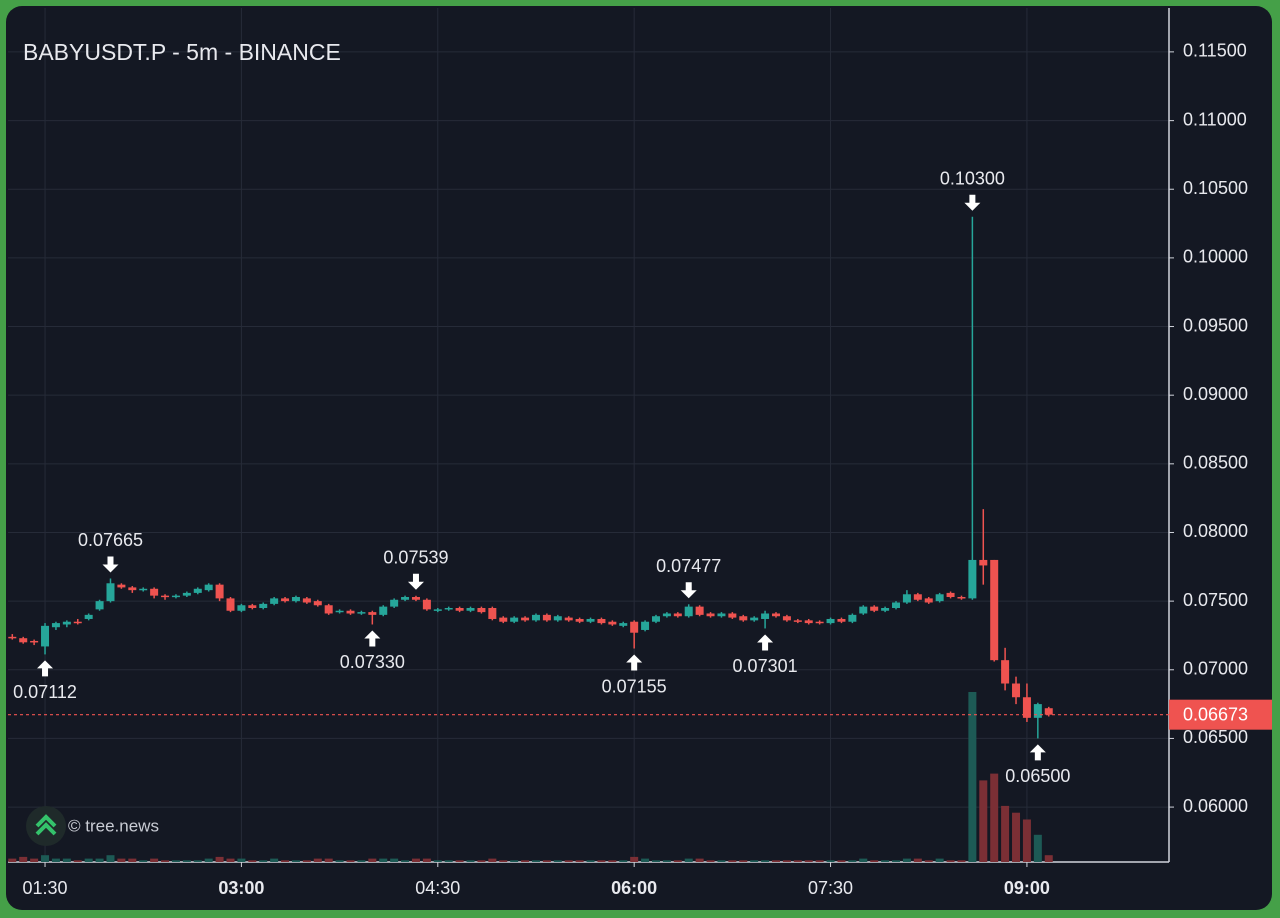  What do you see at coordinates (110, 540) in the screenshot?
I see `annotation-label: 0.07665` at bounding box center [110, 540].